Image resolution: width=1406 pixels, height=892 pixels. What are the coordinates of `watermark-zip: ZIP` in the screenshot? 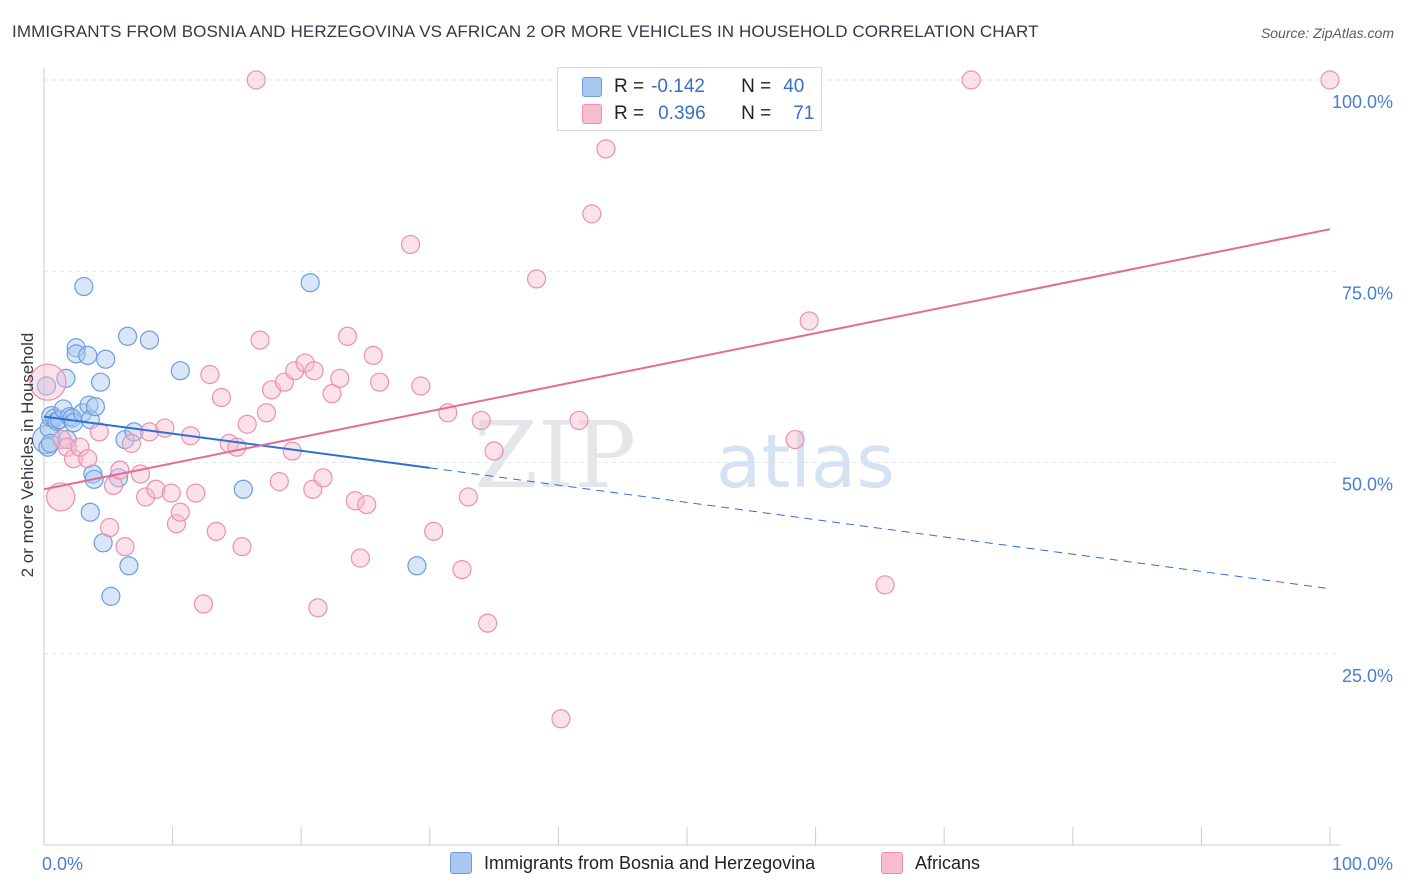 It's located at (555, 455).